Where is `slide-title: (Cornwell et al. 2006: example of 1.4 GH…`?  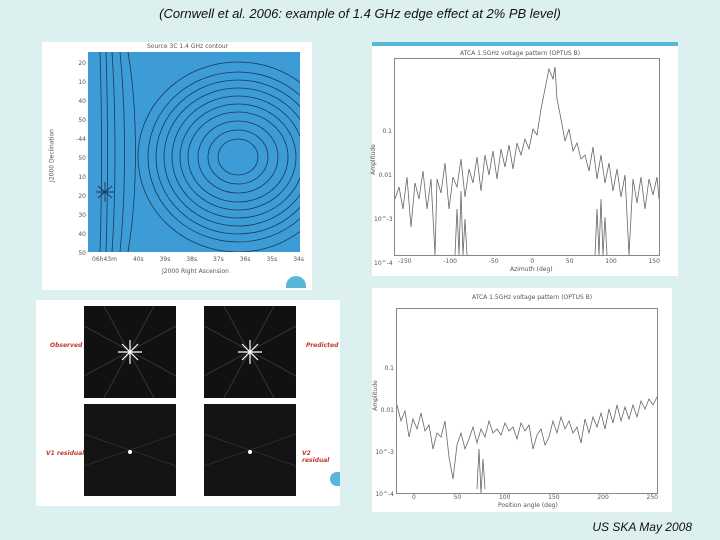
slide-title: (Cornwell et al. 2006: example of 1.4 GH… is located at coordinates (360, 13).